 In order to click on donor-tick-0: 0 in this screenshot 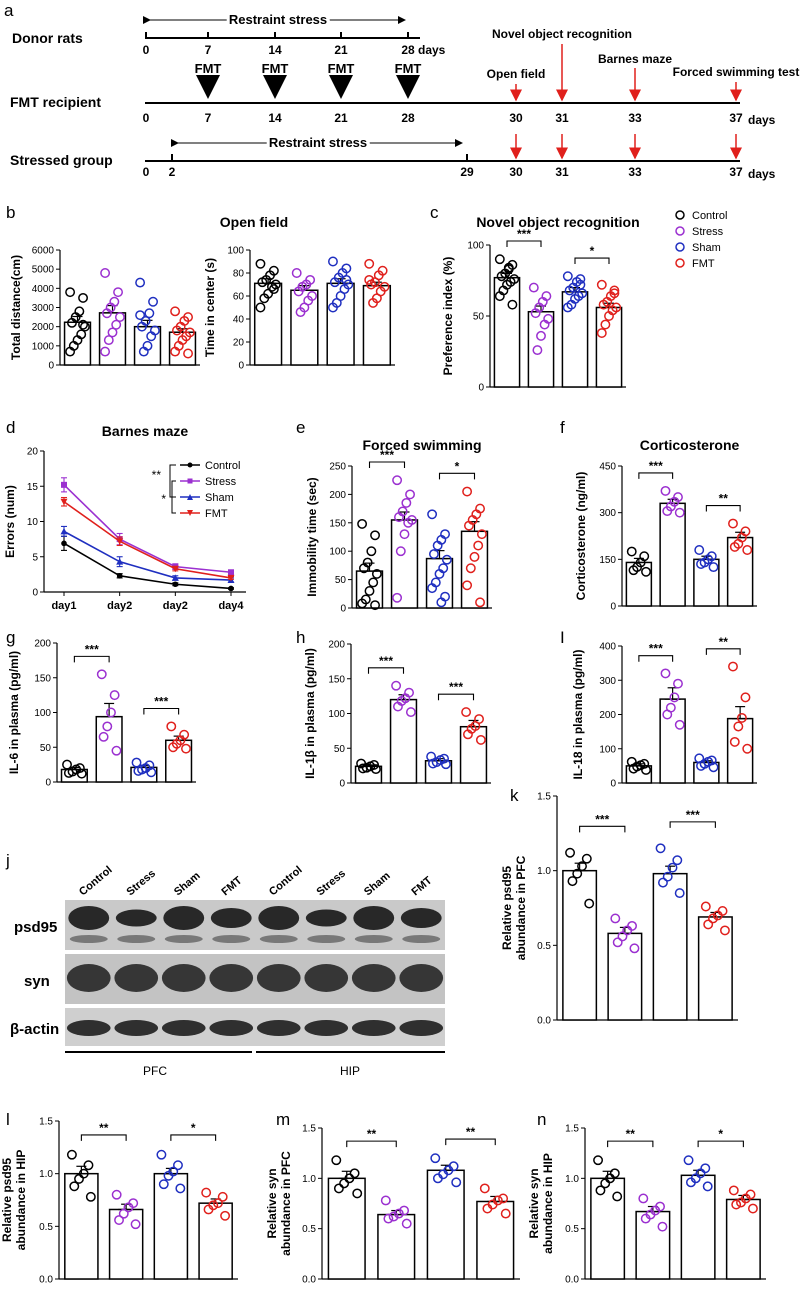, I will do `click(146, 50)`.